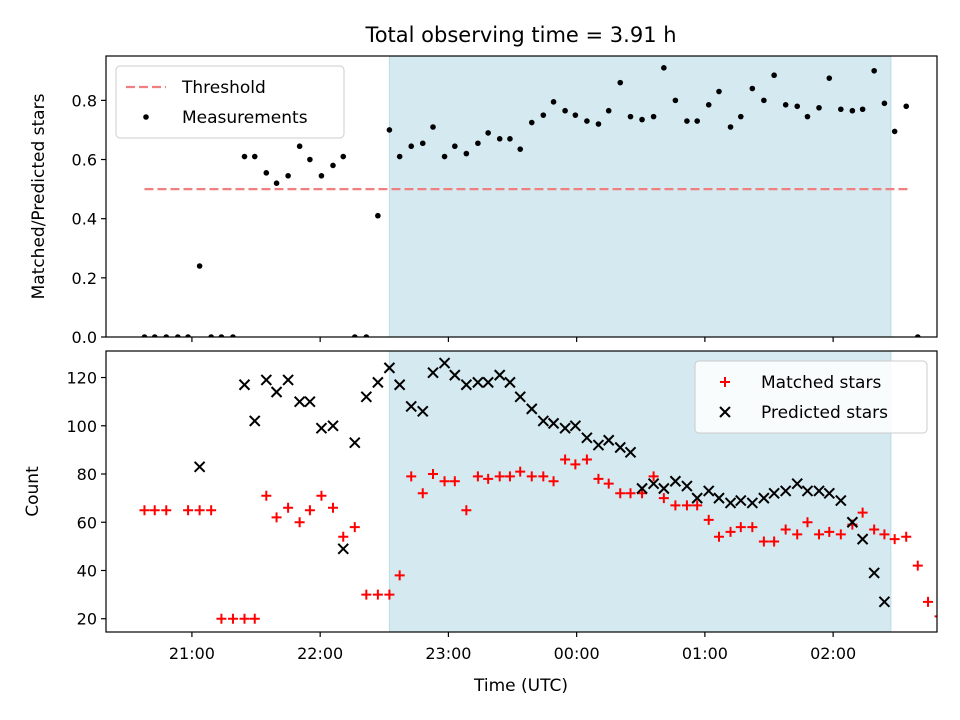  I want to click on x-tick-label: 02:00, so click(833, 653).